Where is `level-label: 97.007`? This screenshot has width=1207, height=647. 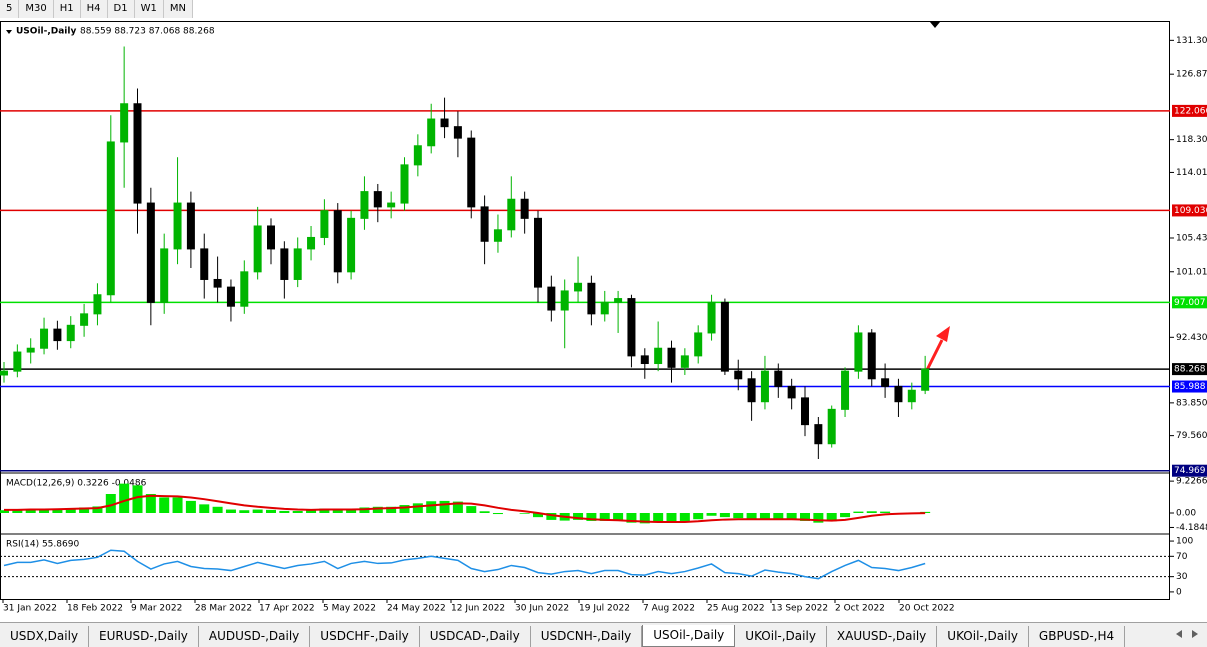 level-label: 97.007 is located at coordinates (1190, 303).